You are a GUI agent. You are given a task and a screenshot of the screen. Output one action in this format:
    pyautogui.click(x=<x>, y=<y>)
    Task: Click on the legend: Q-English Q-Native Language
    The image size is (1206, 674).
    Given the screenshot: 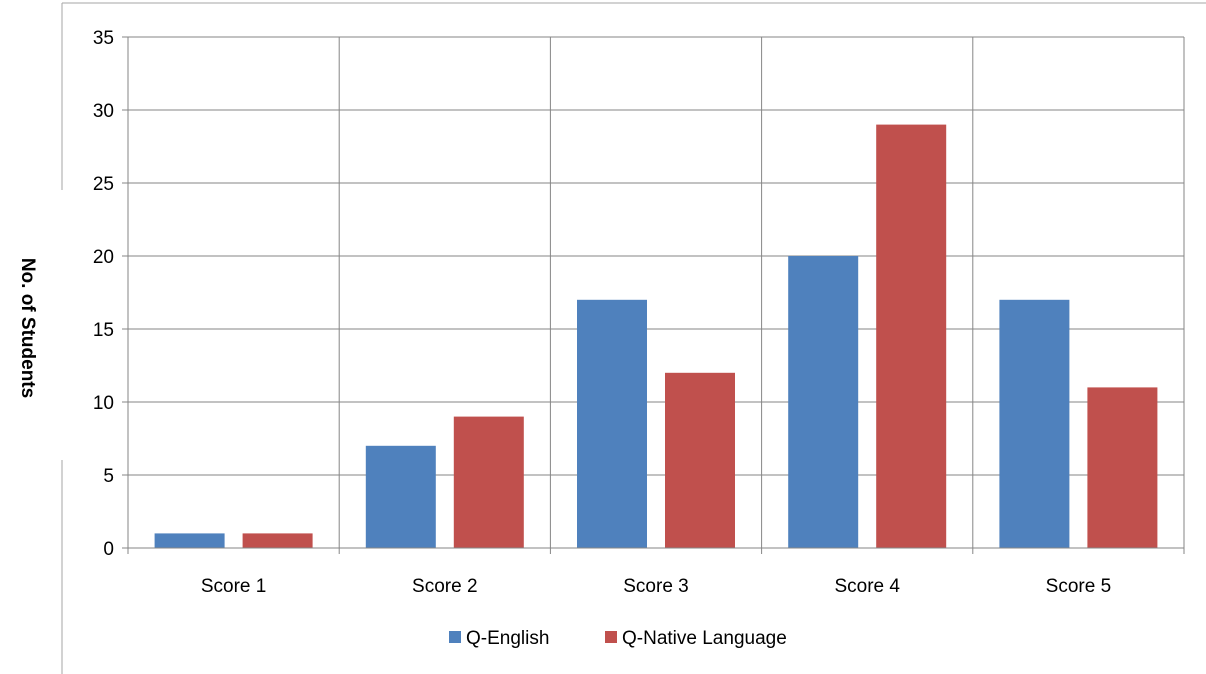 What is the action you would take?
    pyautogui.click(x=618, y=638)
    